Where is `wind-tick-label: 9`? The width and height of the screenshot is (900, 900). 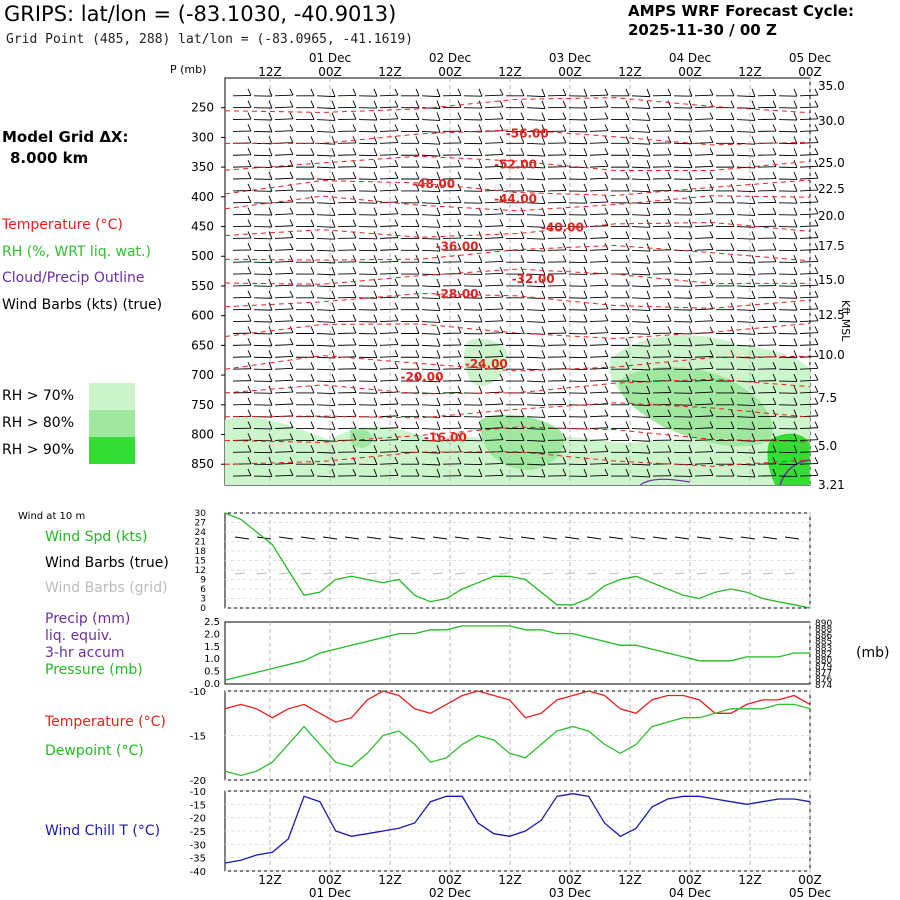 wind-tick-label: 9 is located at coordinates (203, 581).